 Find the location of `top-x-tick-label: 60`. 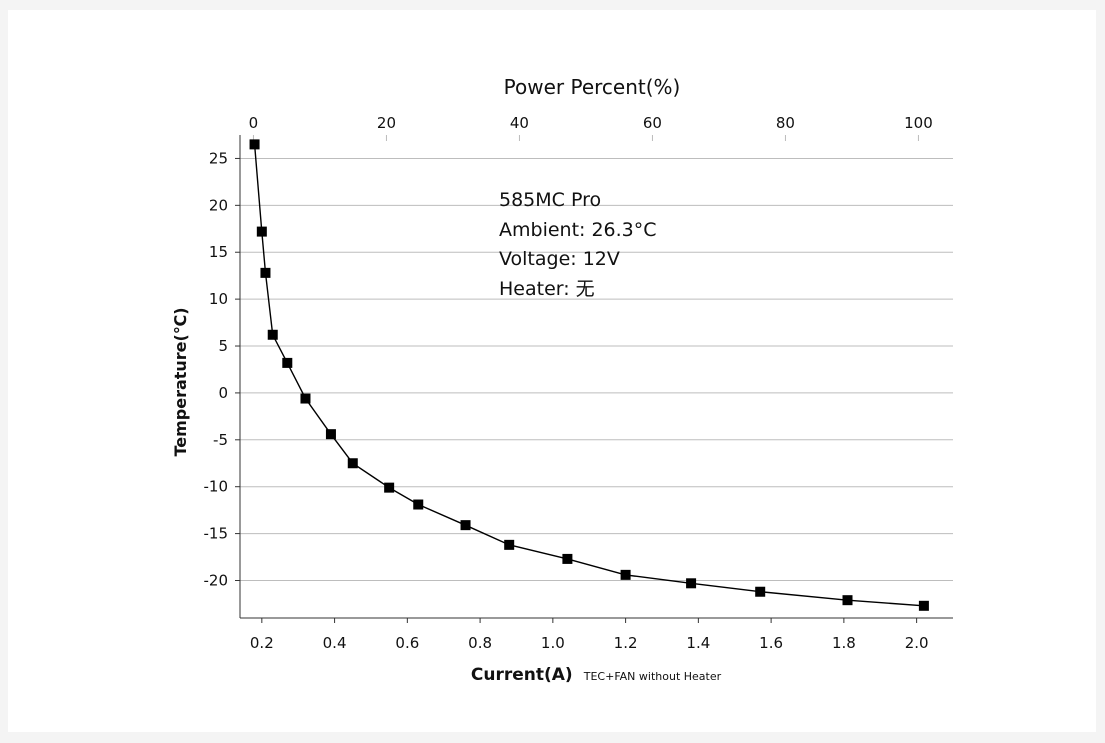

top-x-tick-label: 60 is located at coordinates (652, 123).